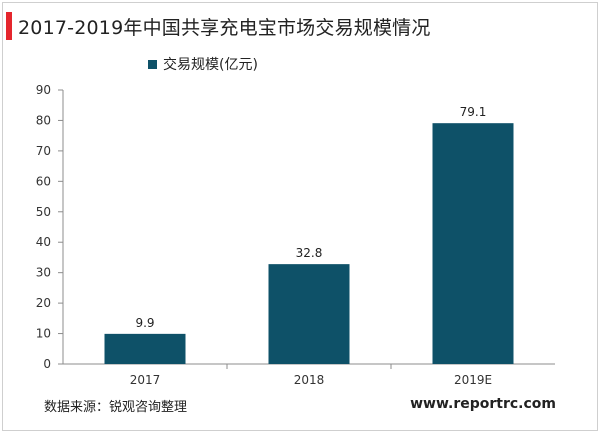 The image size is (600, 433). Describe the element at coordinates (224, 28) in the screenshot. I see `chart-title: 2017-2019年中国共享充电宝市场交易规模情况` at that location.